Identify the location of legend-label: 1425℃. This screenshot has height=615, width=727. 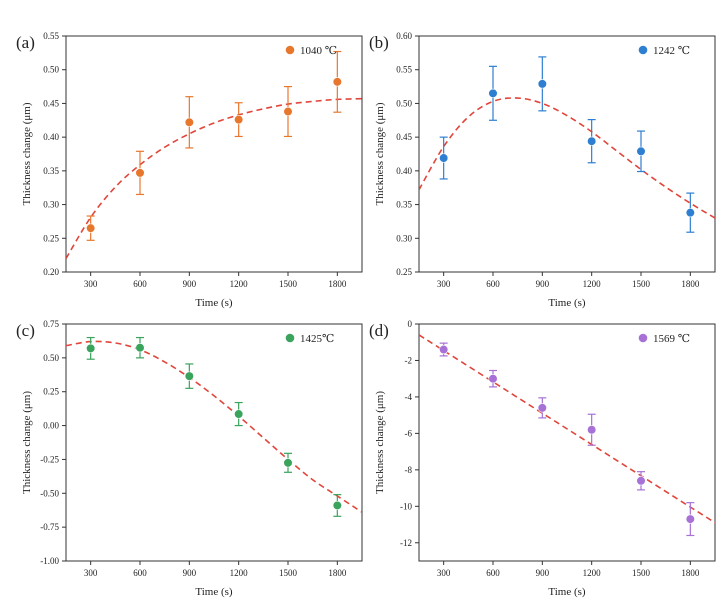
(317, 339).